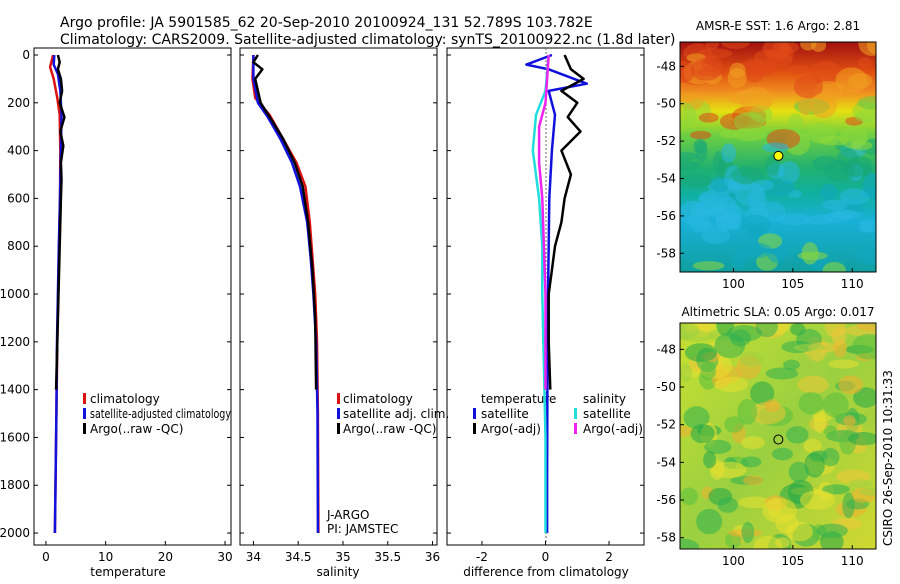  Describe the element at coordinates (337, 572) in the screenshot. I see `salinity-xlabel: salinity` at that location.